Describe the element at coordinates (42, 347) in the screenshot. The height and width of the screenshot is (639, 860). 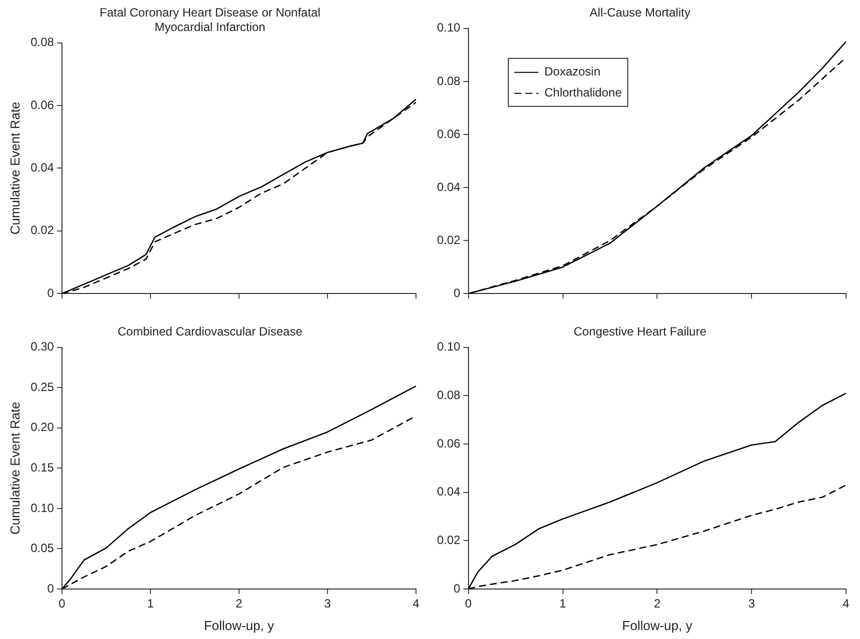
I see `y-tick-label: 0.30` at that location.